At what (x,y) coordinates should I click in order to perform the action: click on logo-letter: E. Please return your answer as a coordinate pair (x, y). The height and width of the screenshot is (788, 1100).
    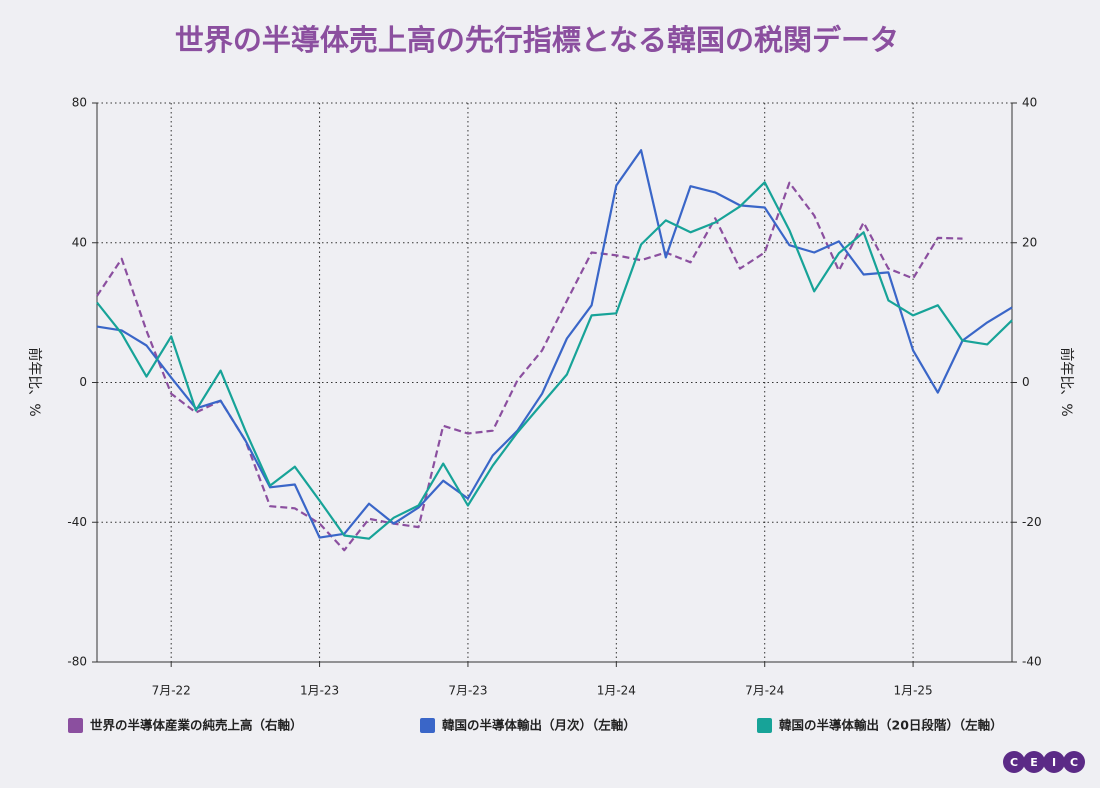
    Looking at the image, I should click on (1034, 762).